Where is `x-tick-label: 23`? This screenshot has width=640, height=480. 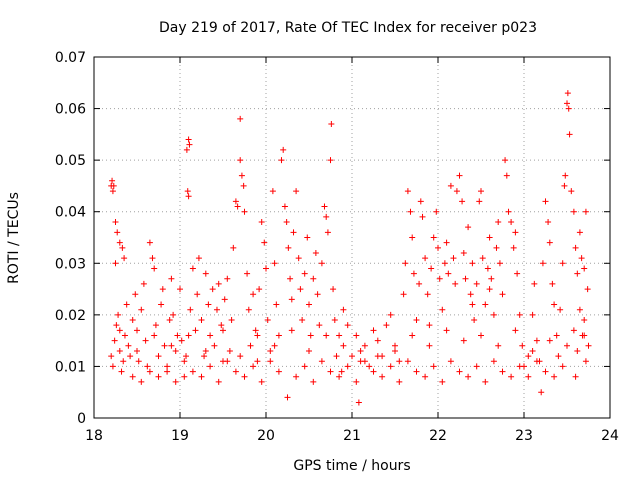 x-tick-label: 23 is located at coordinates (524, 436).